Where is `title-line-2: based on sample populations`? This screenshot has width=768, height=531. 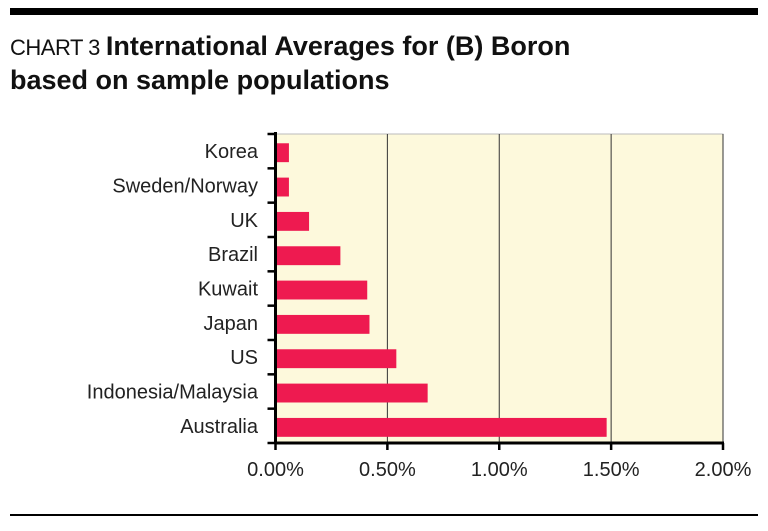 title-line-2: based on sample populations is located at coordinates (200, 80).